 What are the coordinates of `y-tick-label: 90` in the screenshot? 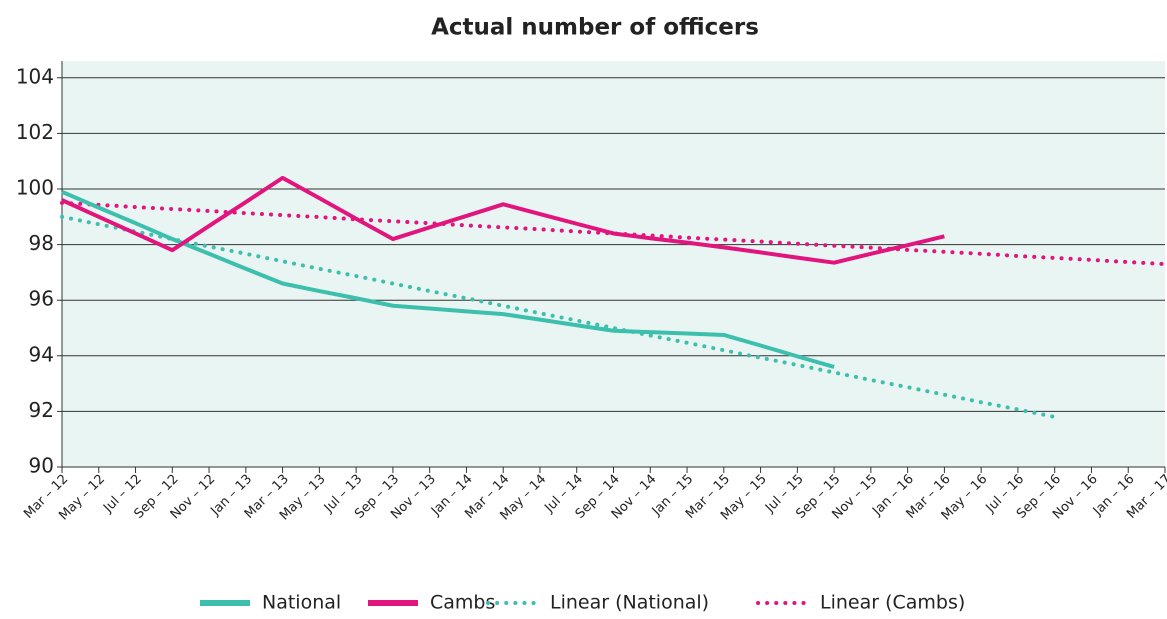 It's located at (41, 466).